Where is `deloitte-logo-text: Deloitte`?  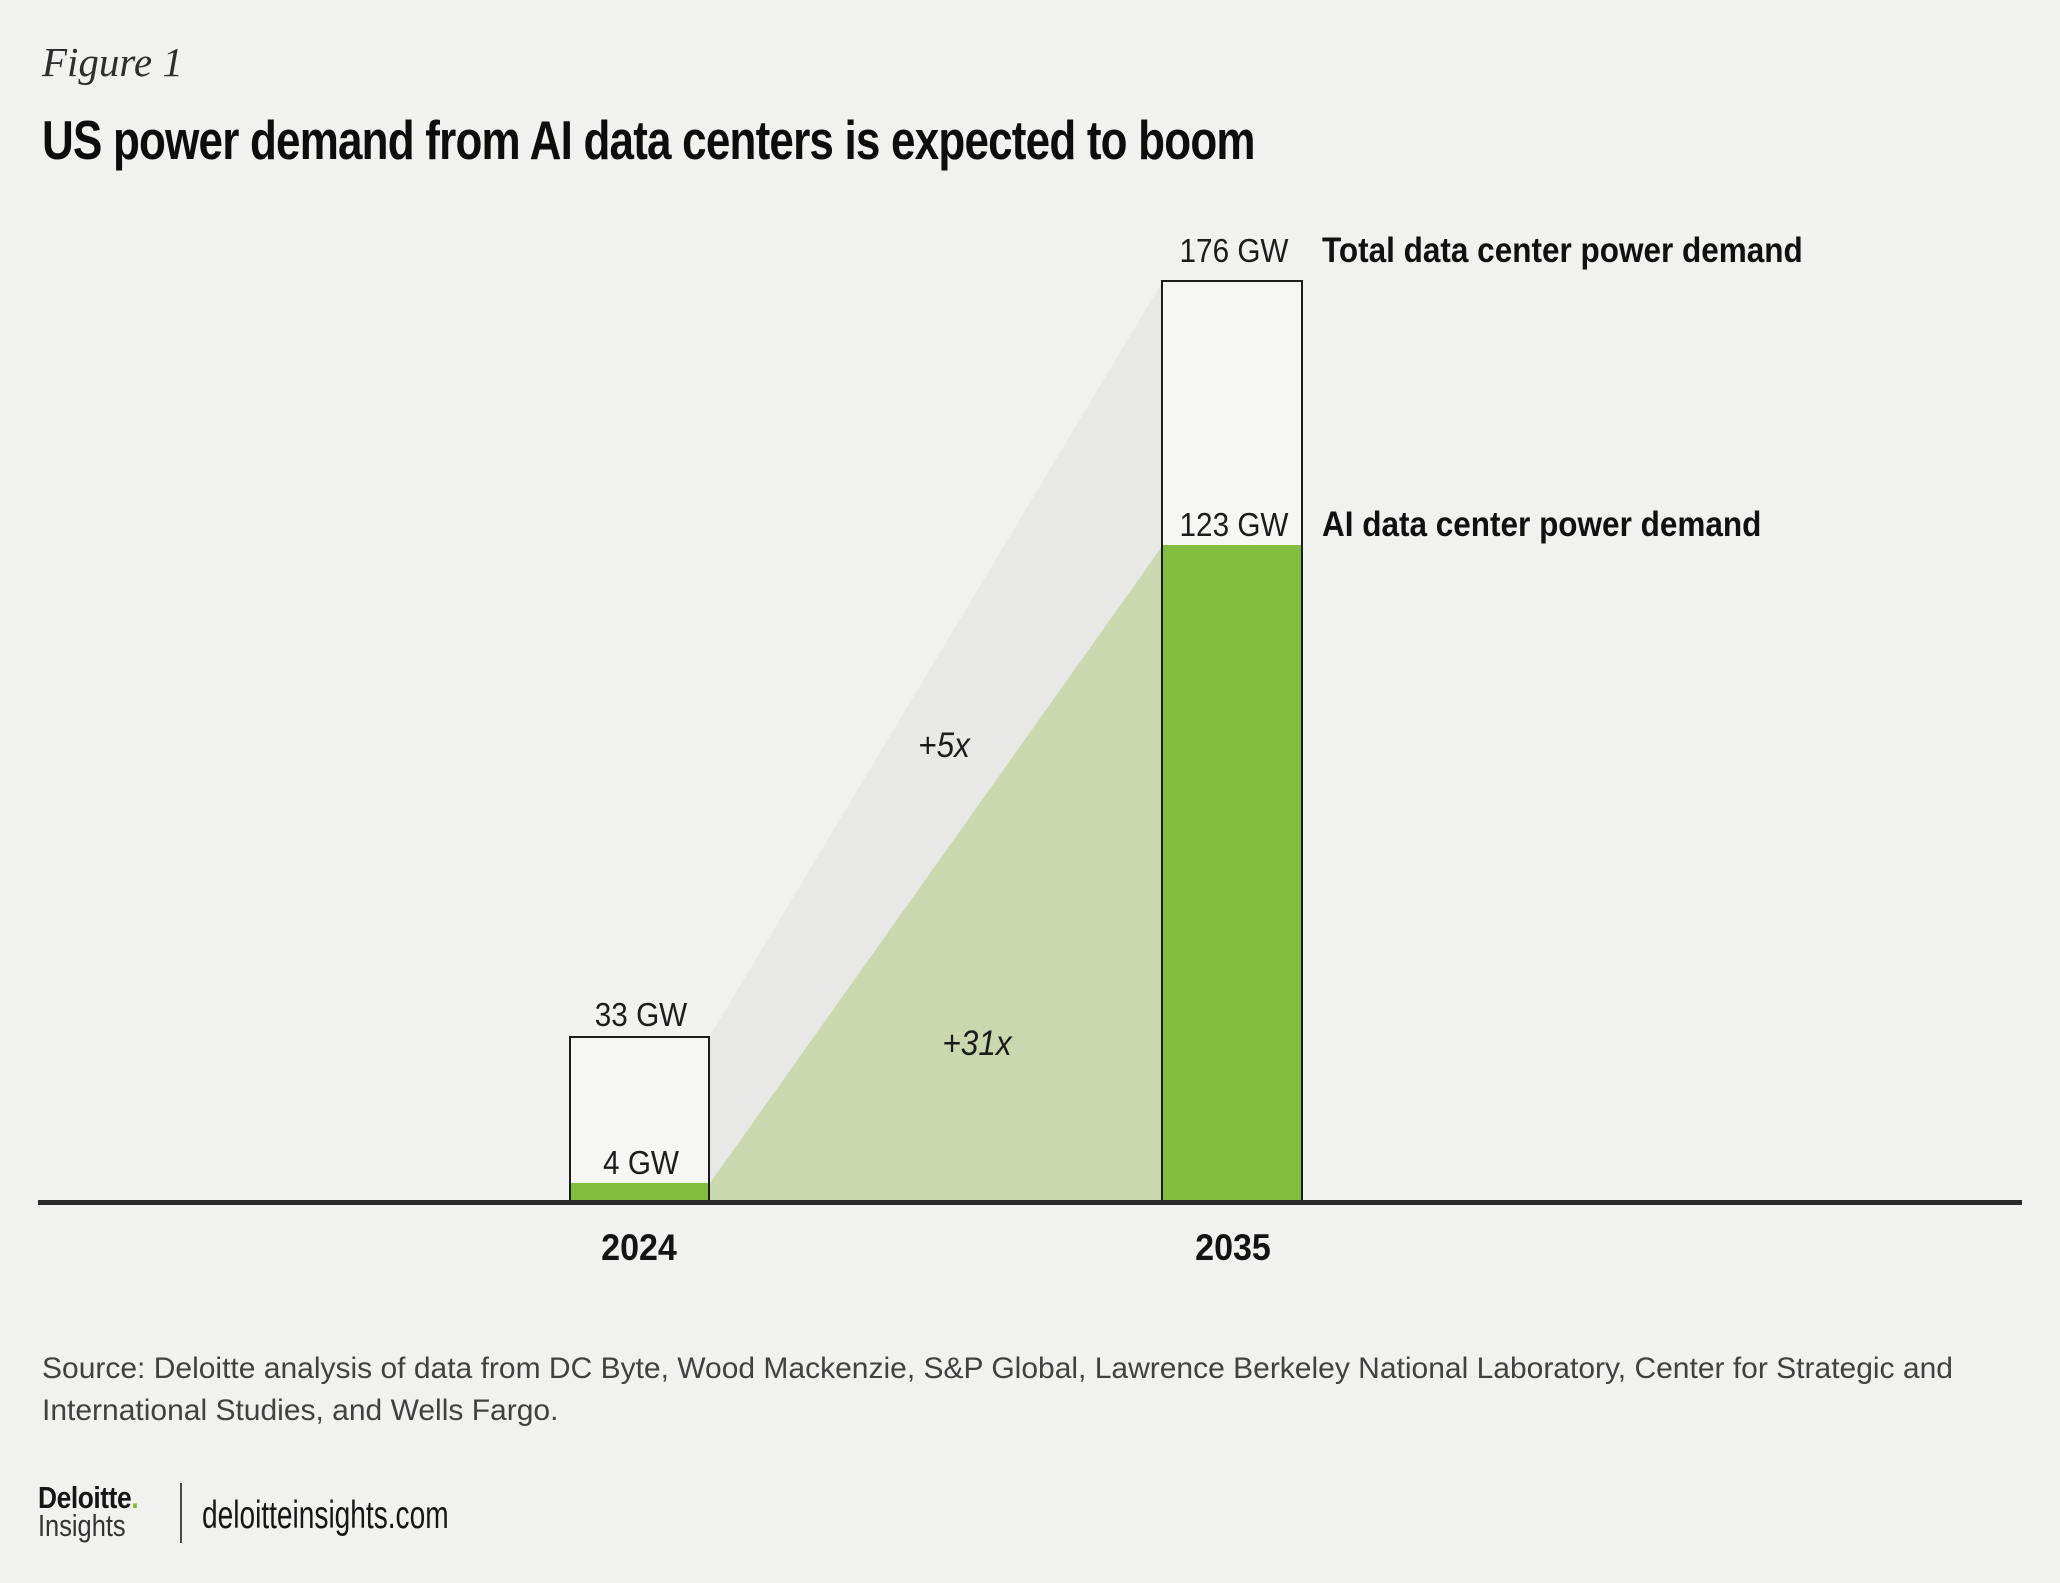 deloitte-logo-text: Deloitte is located at coordinates (85, 1497).